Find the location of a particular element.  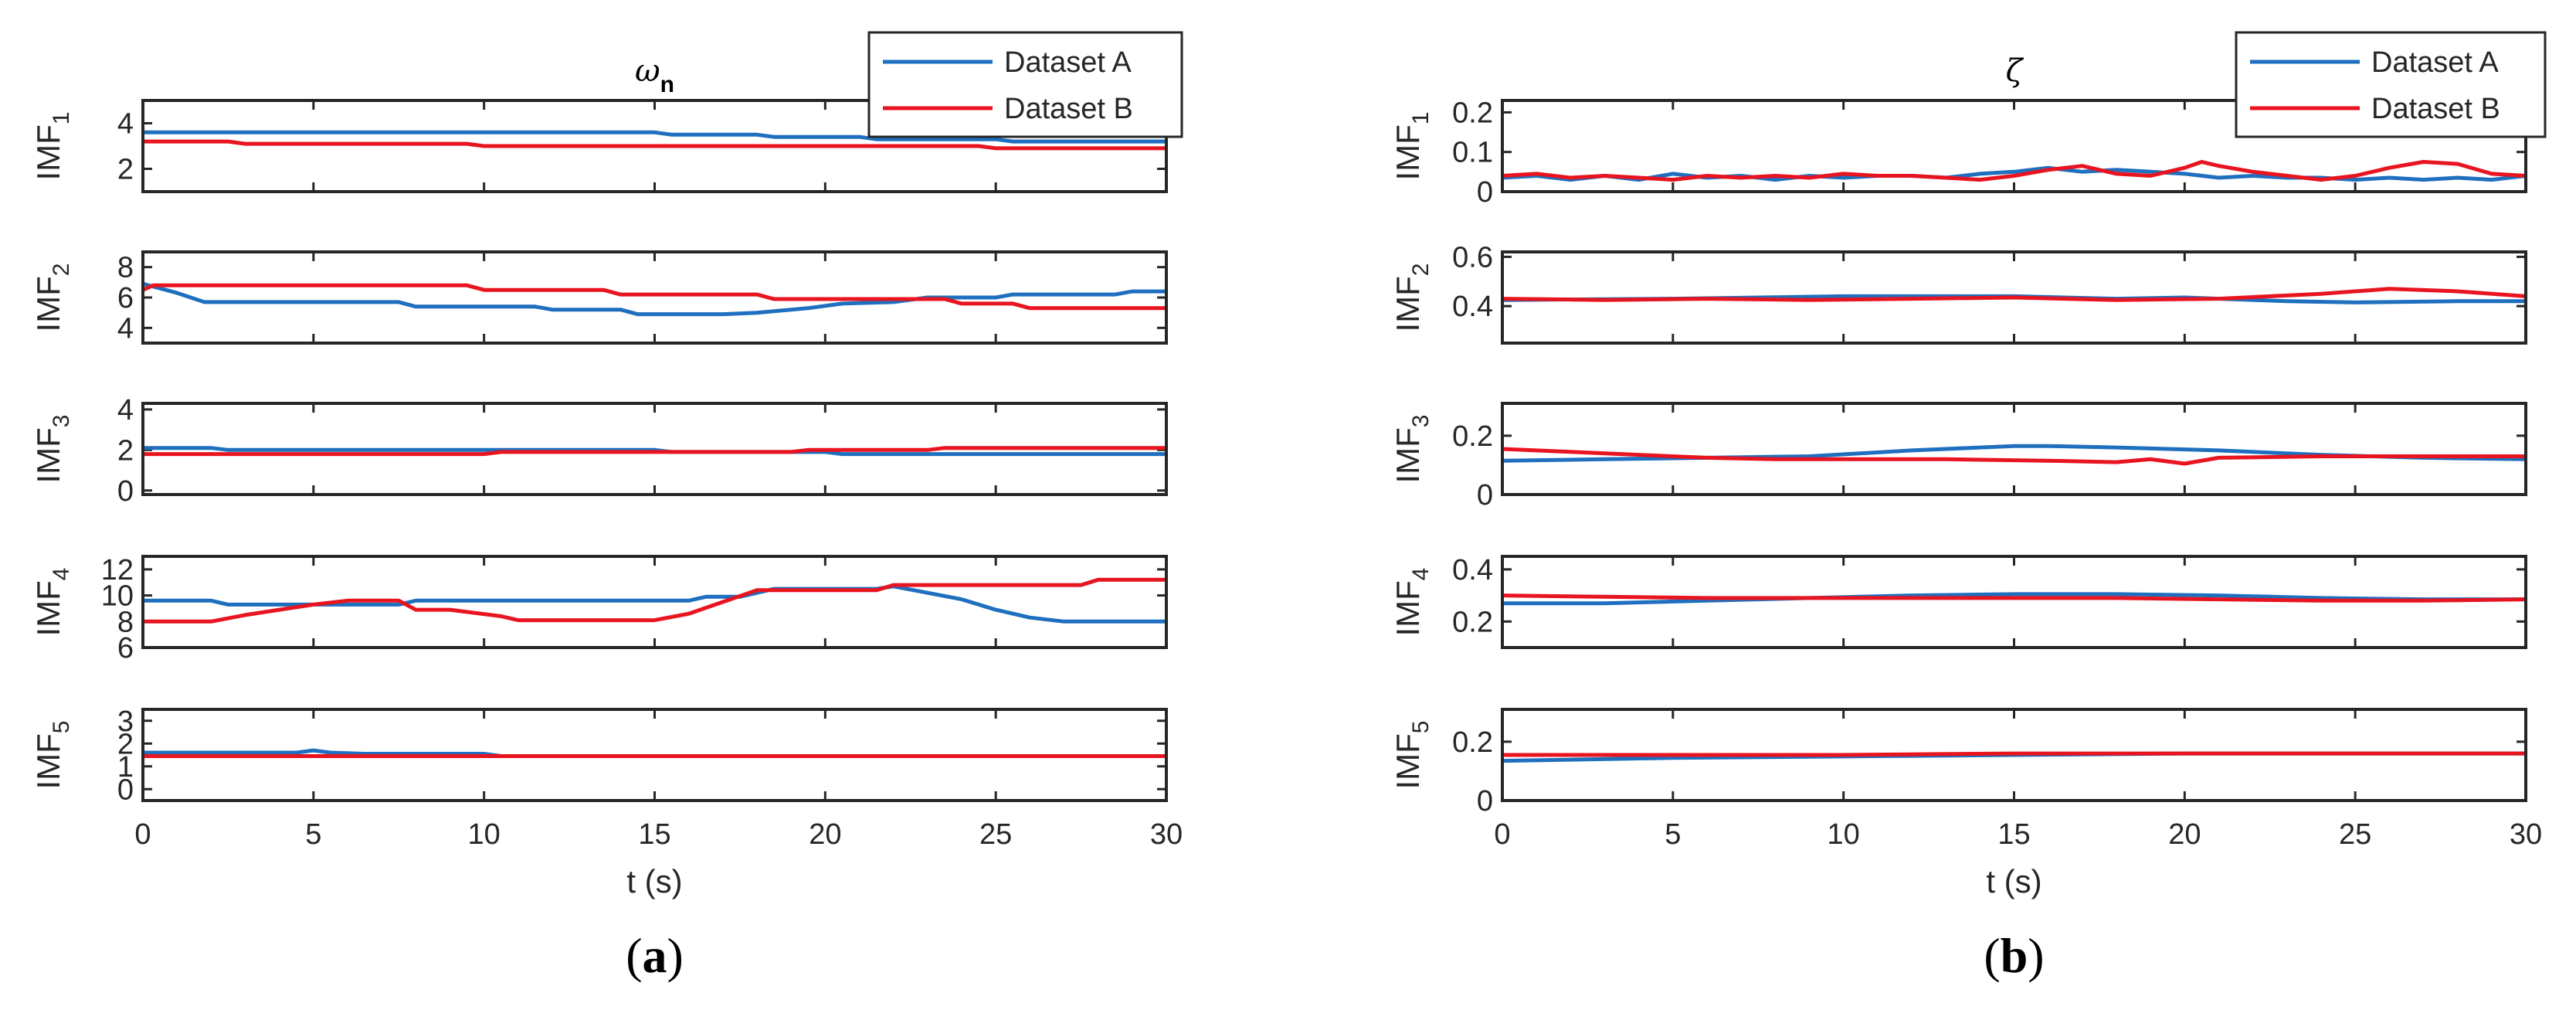

panel-caption: (b) is located at coordinates (2014, 955).